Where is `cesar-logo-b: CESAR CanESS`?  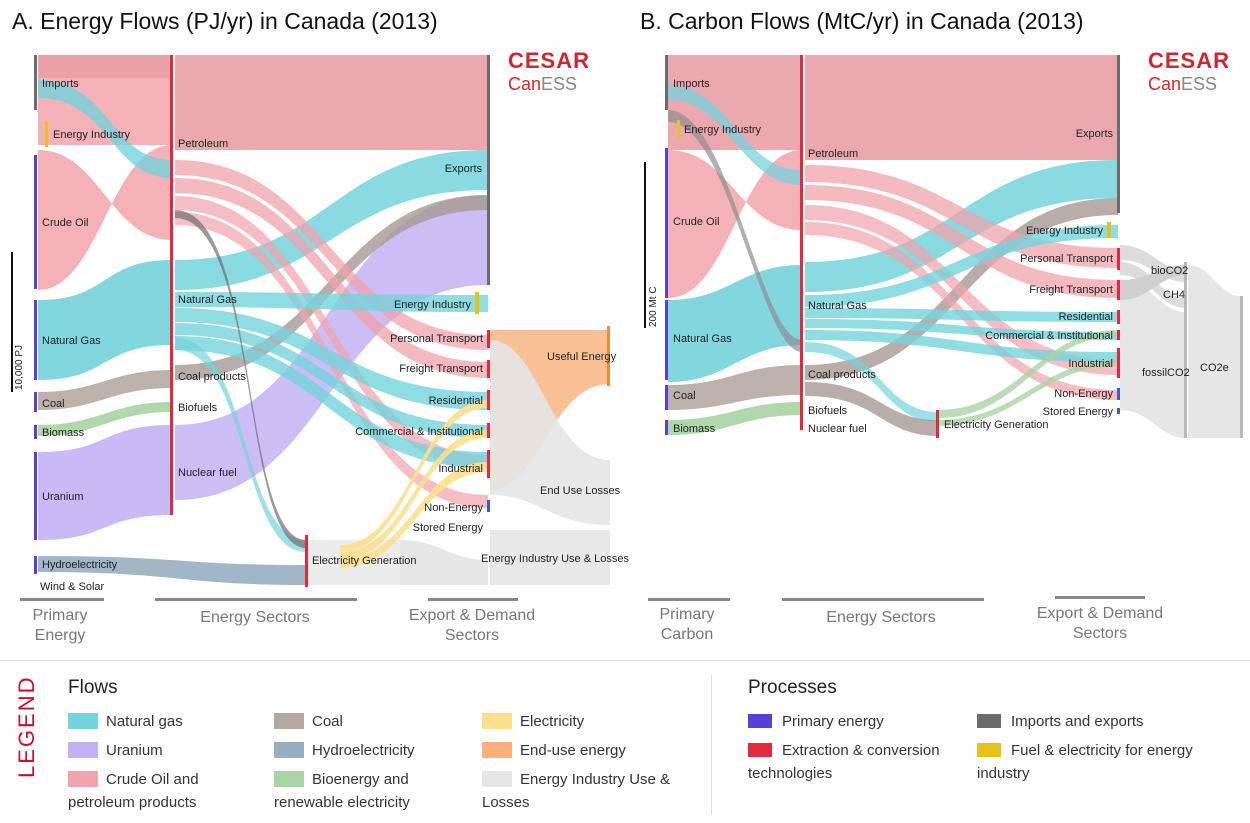
cesar-logo-b: CESAR CanESS is located at coordinates (1189, 71).